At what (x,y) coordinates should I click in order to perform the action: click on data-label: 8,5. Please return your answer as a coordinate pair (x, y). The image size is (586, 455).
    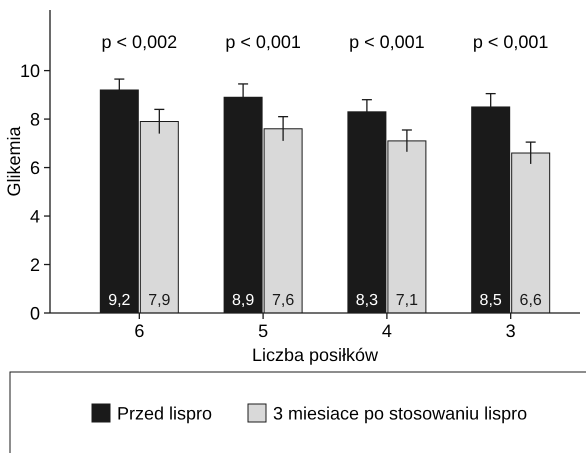
    Looking at the image, I should click on (491, 300).